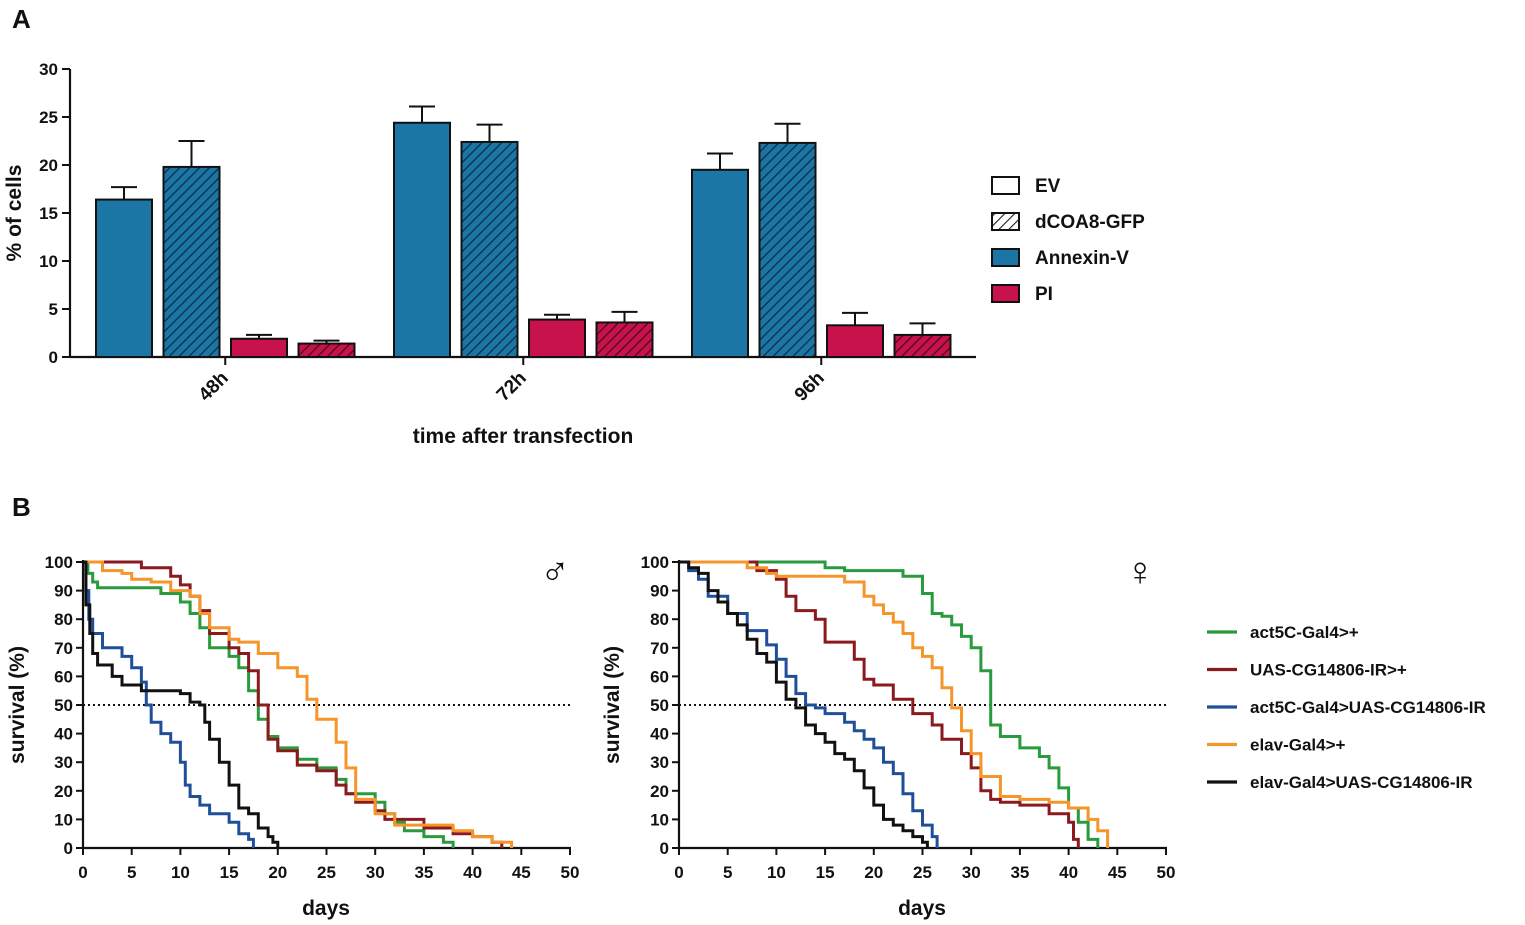 This screenshot has height=925, width=1525. Describe the element at coordinates (63, 791) in the screenshot. I see `survival-male-y-tick-label: 20` at that location.